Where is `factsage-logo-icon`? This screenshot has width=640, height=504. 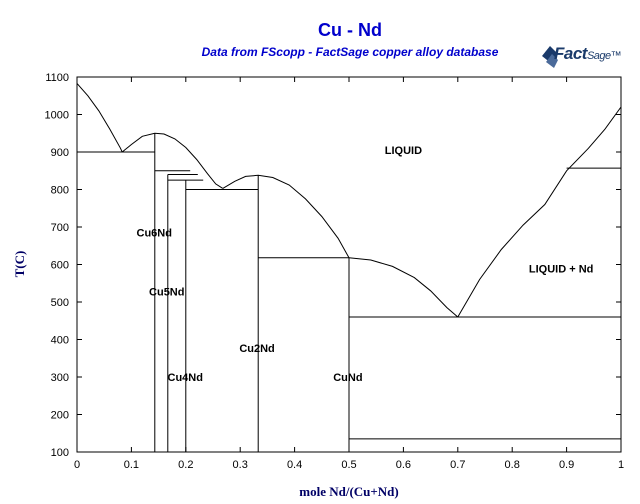
factsage-logo-icon is located at coordinates (550, 57).